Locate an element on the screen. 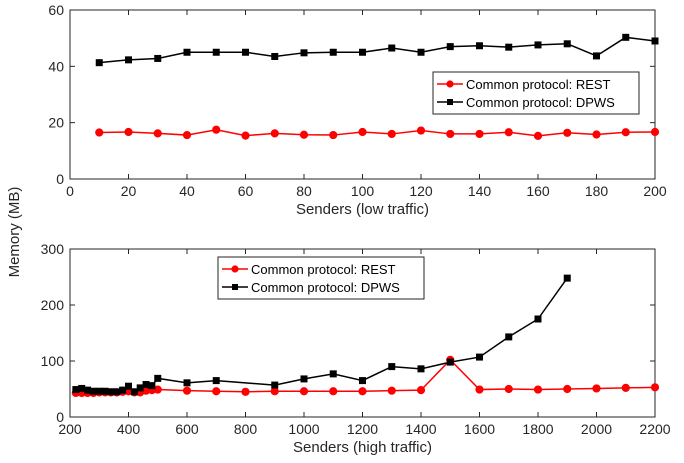 The width and height of the screenshot is (684, 463). x-tick-label: 140 is located at coordinates (480, 191).